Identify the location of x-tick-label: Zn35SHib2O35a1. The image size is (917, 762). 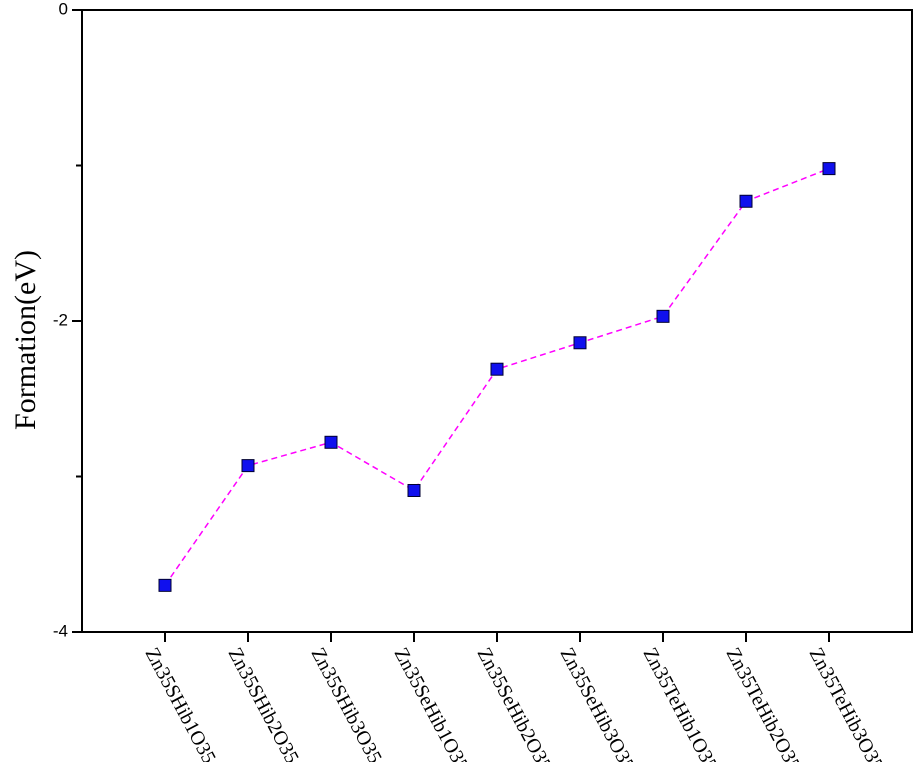
(268, 703).